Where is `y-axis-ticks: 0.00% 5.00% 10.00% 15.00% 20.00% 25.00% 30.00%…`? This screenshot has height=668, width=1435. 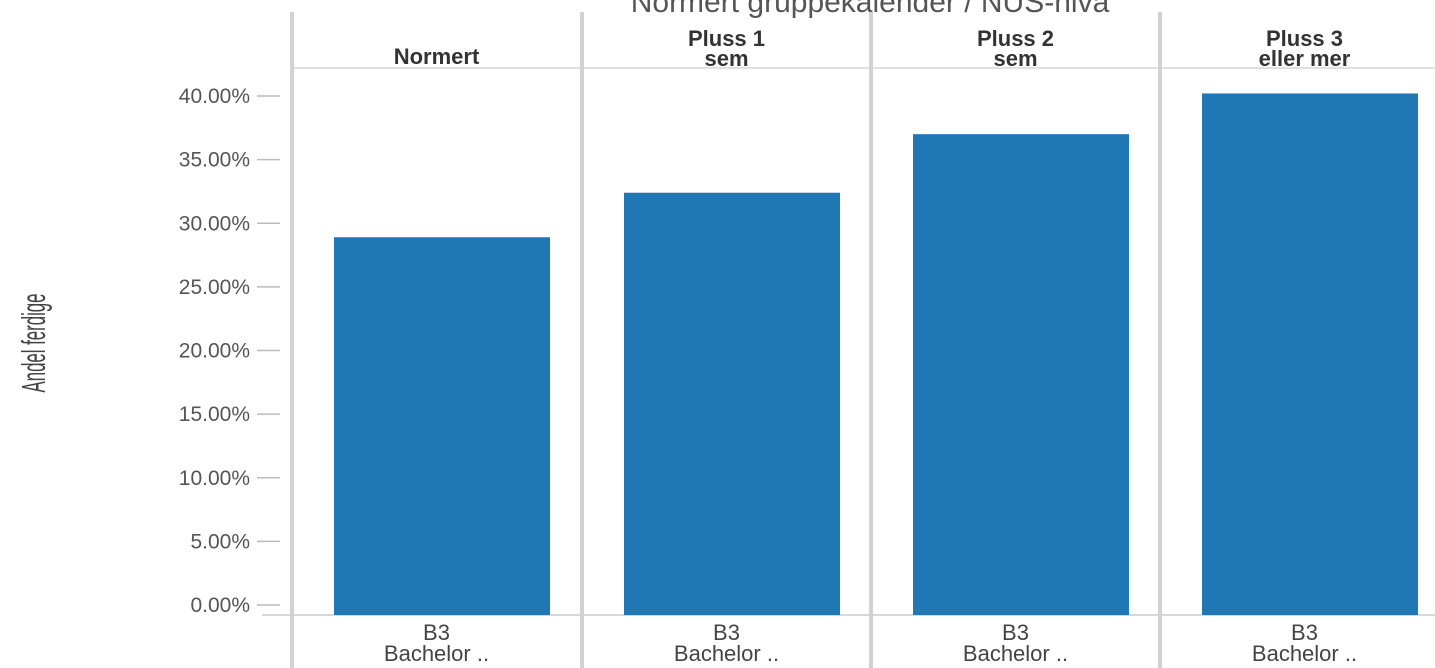 y-axis-ticks: 0.00% 5.00% 10.00% 15.00% 20.00% 25.00% 30.00%… is located at coordinates (229, 351).